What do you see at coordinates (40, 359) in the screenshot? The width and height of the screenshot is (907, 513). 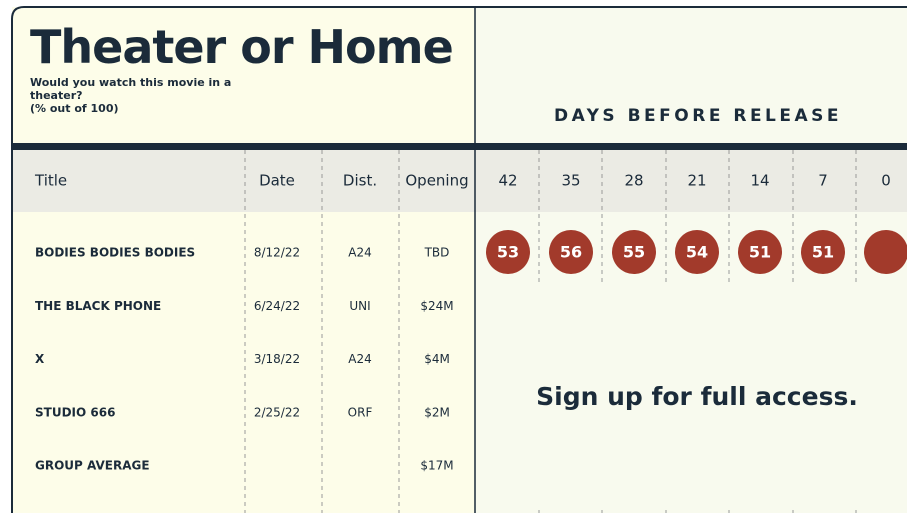 I see `cell: X` at bounding box center [40, 359].